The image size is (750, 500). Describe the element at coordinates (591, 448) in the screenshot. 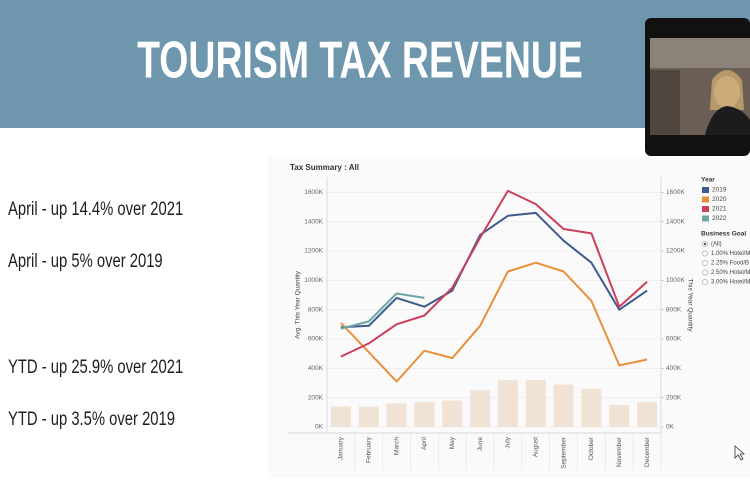

I see `x-tick-label: October` at that location.